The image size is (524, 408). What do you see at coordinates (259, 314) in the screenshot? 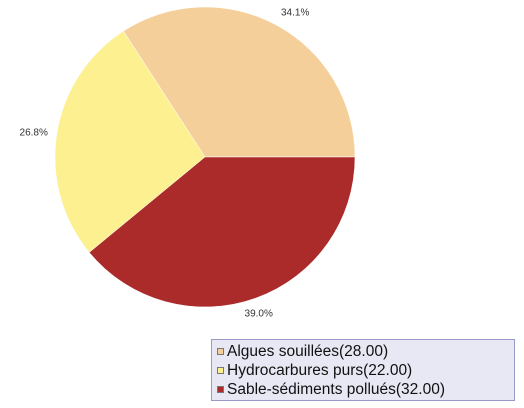
I see `pie-percent-label-sable: 39.0%` at bounding box center [259, 314].